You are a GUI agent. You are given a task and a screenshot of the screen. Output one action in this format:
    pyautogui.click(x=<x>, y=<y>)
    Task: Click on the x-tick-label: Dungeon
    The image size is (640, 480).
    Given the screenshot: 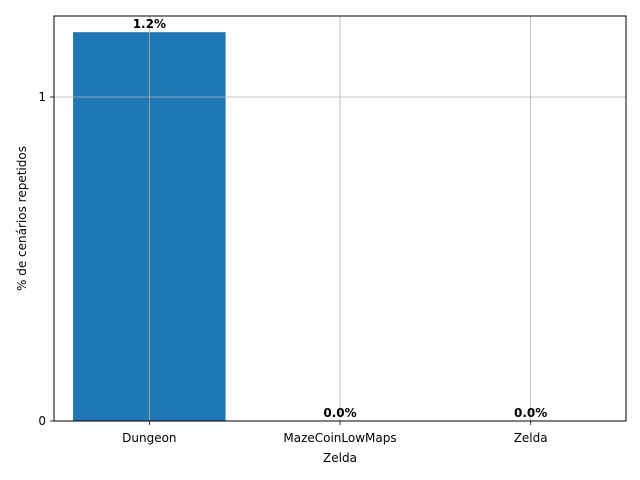 What is the action you would take?
    pyautogui.click(x=149, y=438)
    